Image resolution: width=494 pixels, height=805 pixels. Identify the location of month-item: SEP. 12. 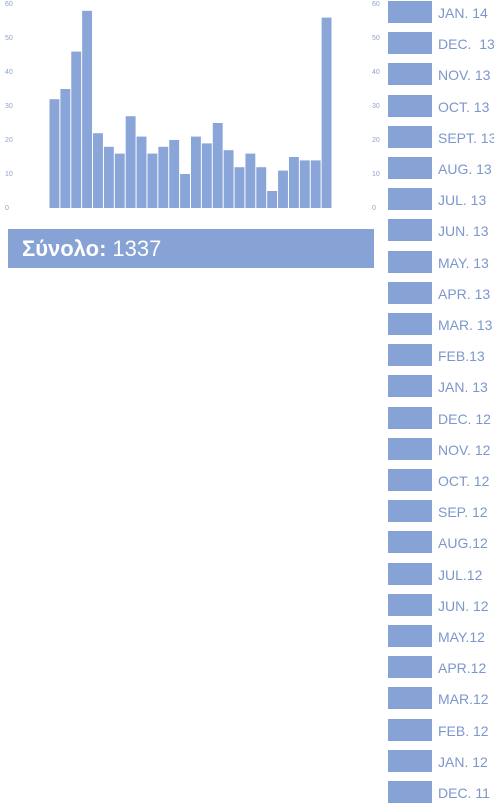
(441, 511).